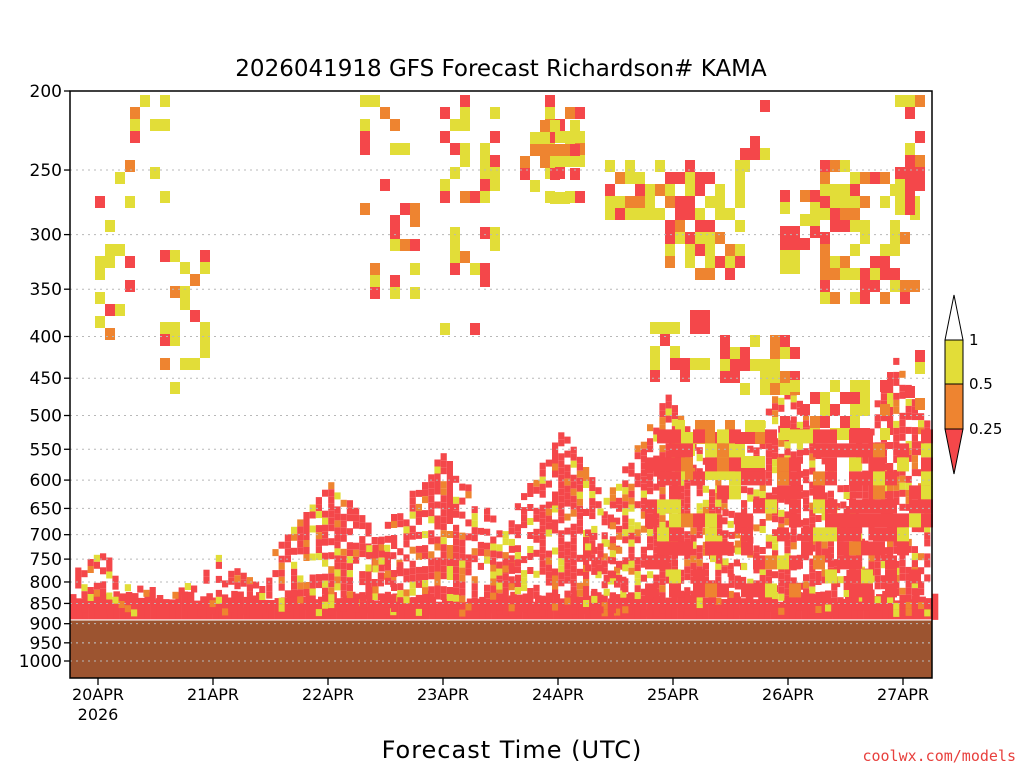 This screenshot has height=768, width=1024. I want to click on colorbar-segment, so click(954, 362).